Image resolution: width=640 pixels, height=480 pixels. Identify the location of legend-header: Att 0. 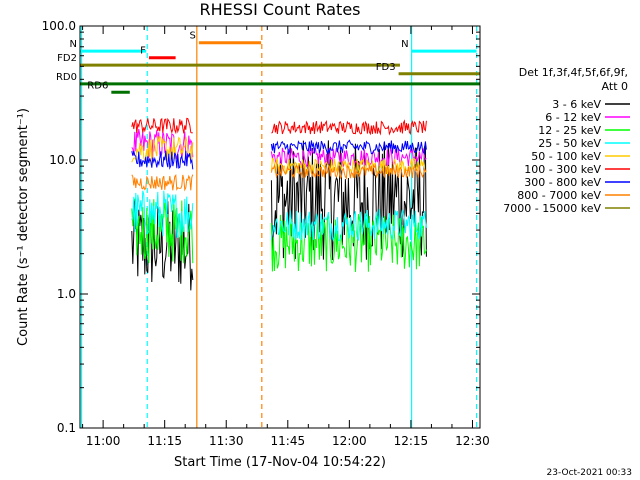
(615, 86).